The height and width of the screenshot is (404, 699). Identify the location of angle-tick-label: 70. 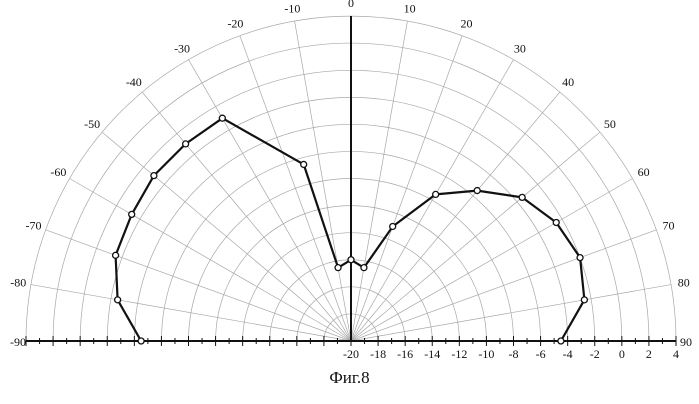
(668, 225).